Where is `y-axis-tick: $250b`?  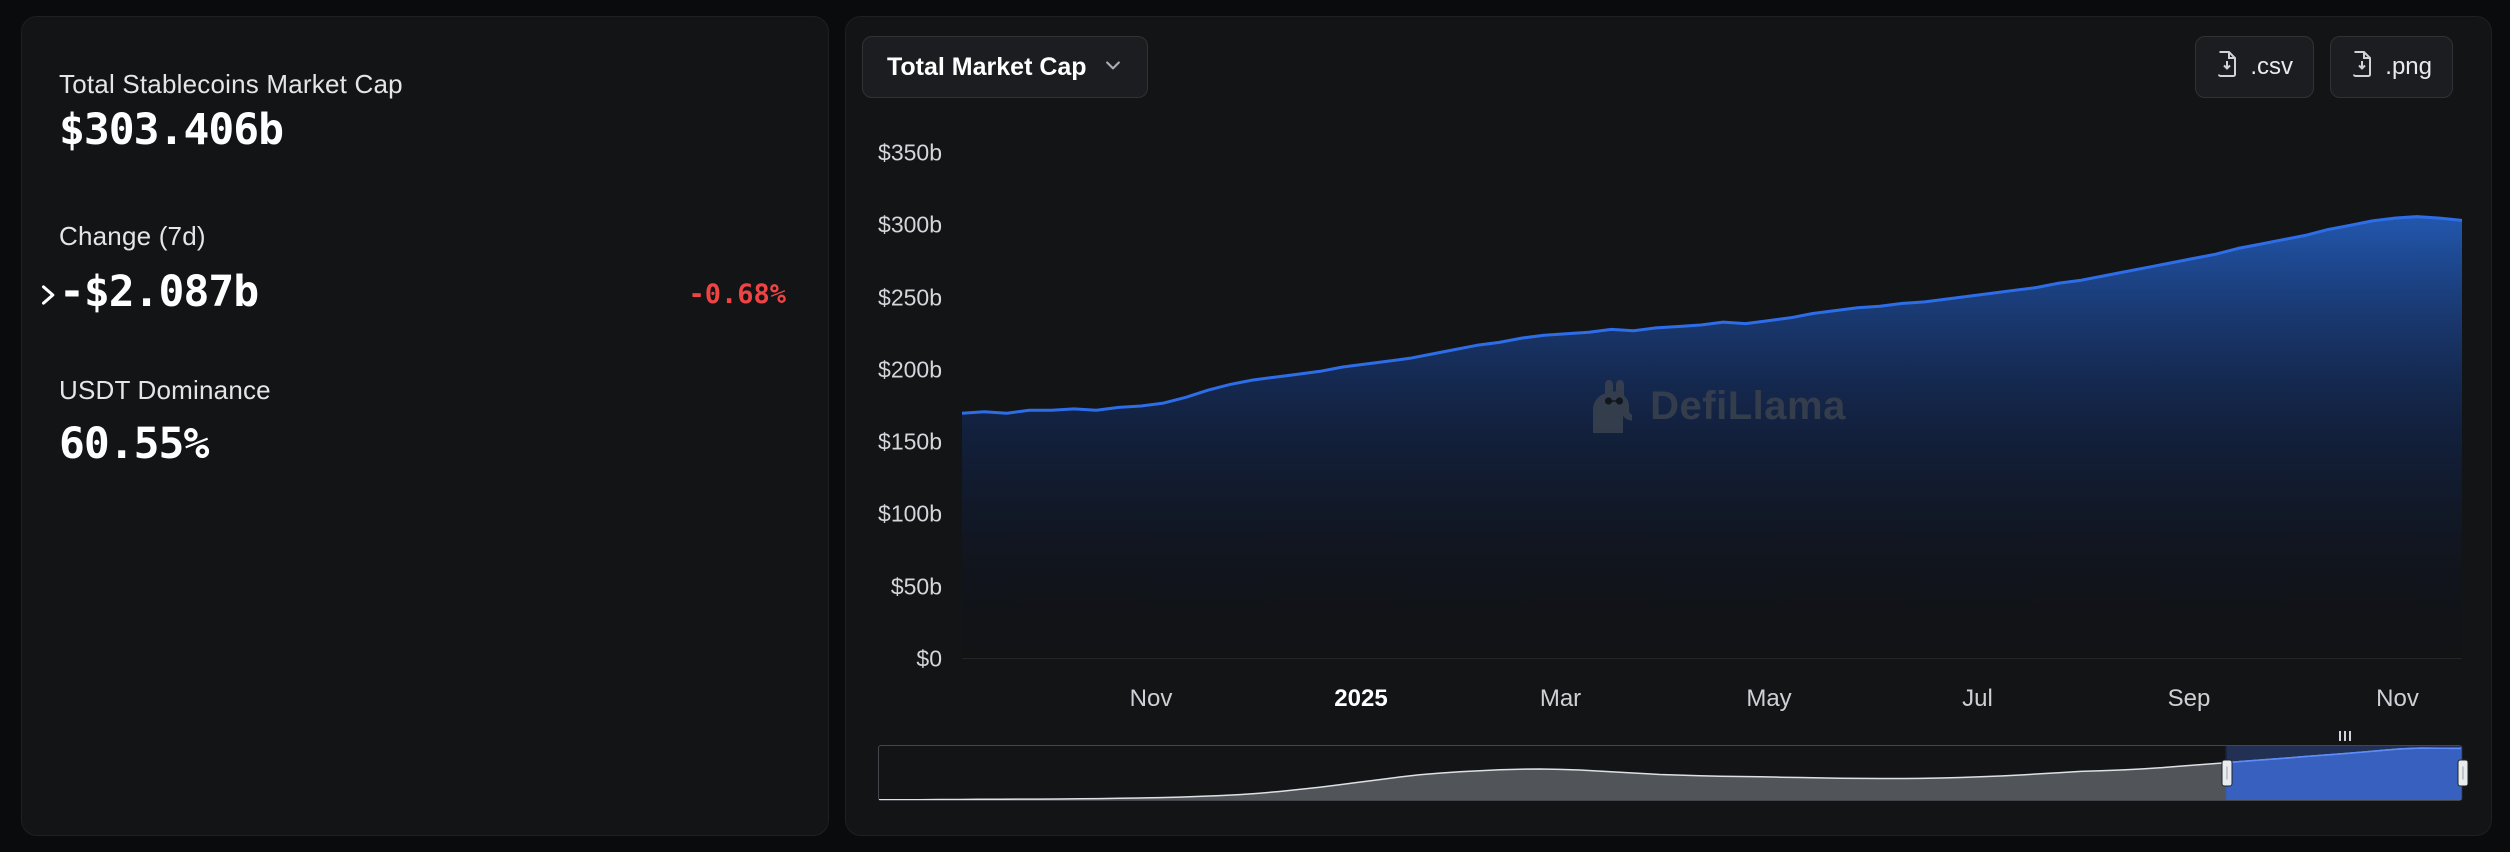 y-axis-tick: $250b is located at coordinates (910, 297).